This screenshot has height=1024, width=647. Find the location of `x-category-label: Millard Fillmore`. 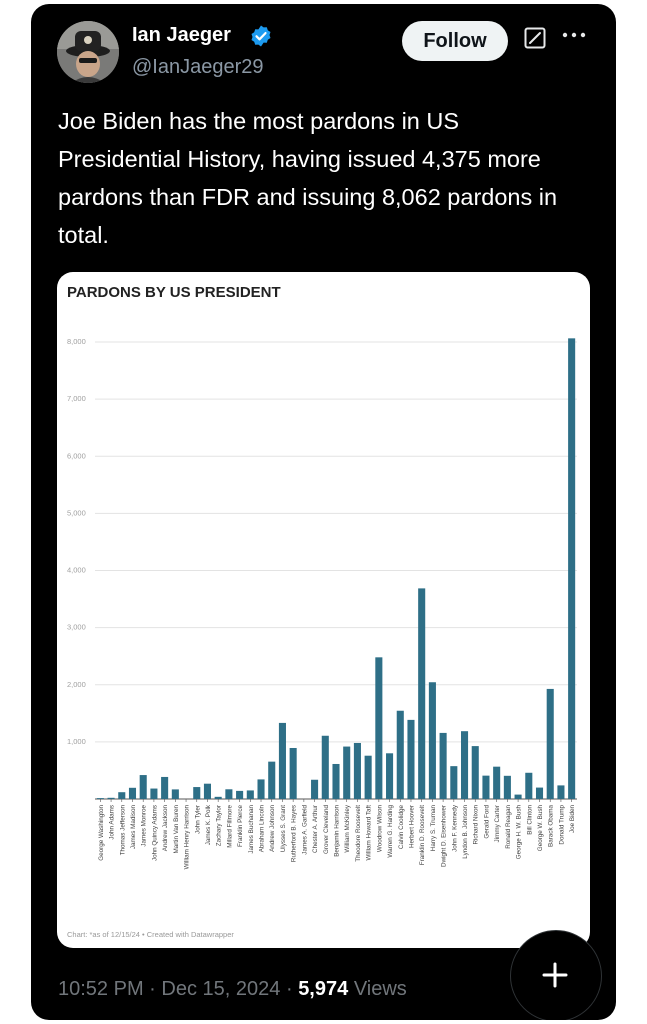

x-category-label: Millard Fillmore is located at coordinates (229, 826).